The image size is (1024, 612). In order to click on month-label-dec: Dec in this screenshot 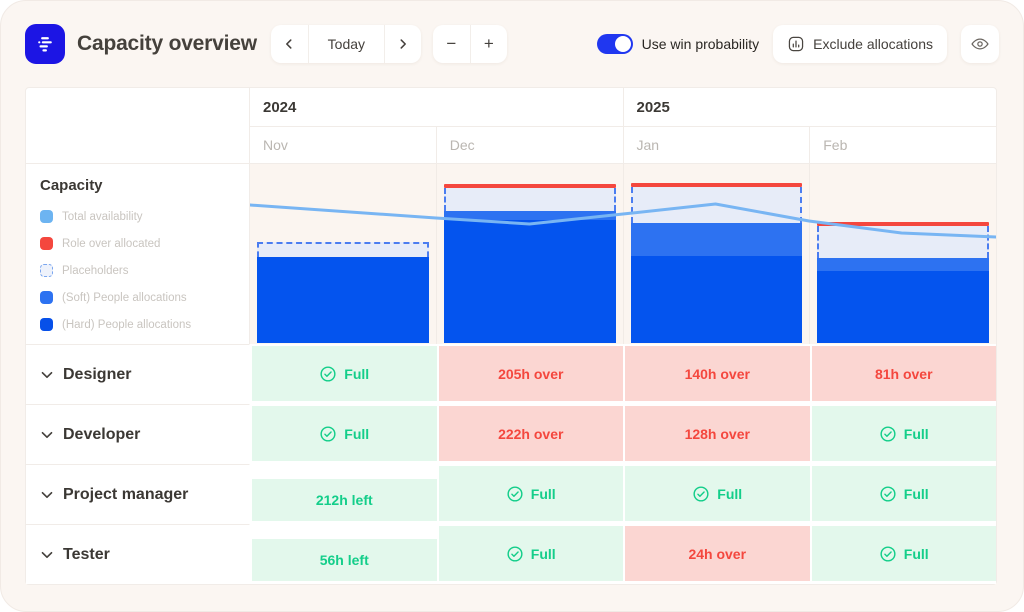, I will do `click(529, 145)`.